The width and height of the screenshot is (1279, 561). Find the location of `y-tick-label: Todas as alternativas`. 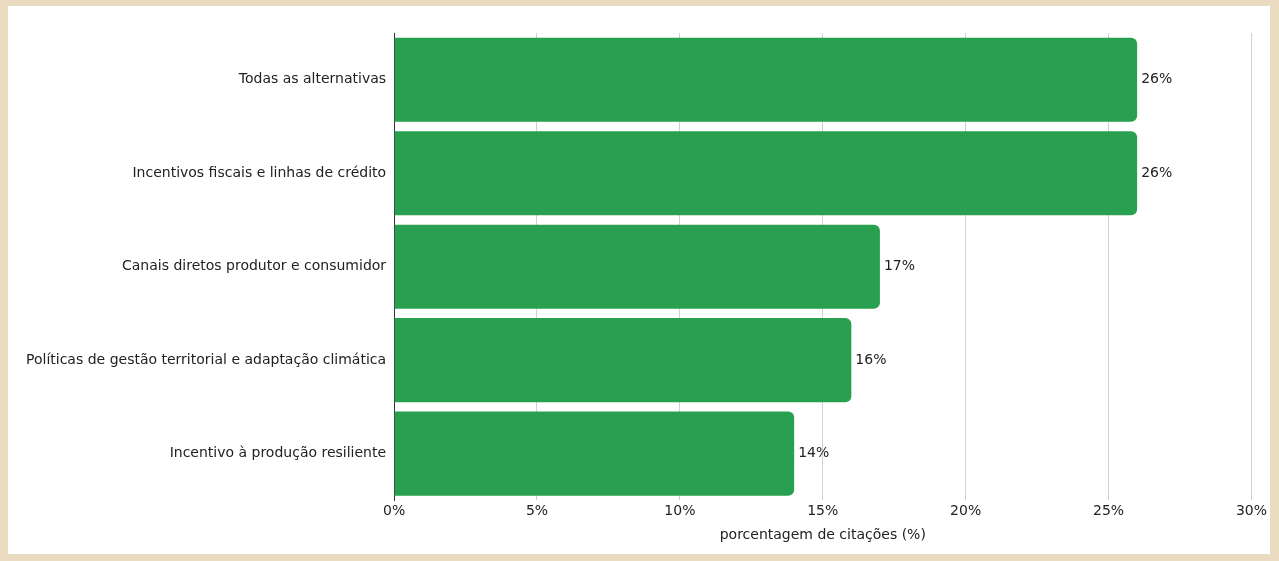

y-tick-label: Todas as alternativas is located at coordinates (312, 78).